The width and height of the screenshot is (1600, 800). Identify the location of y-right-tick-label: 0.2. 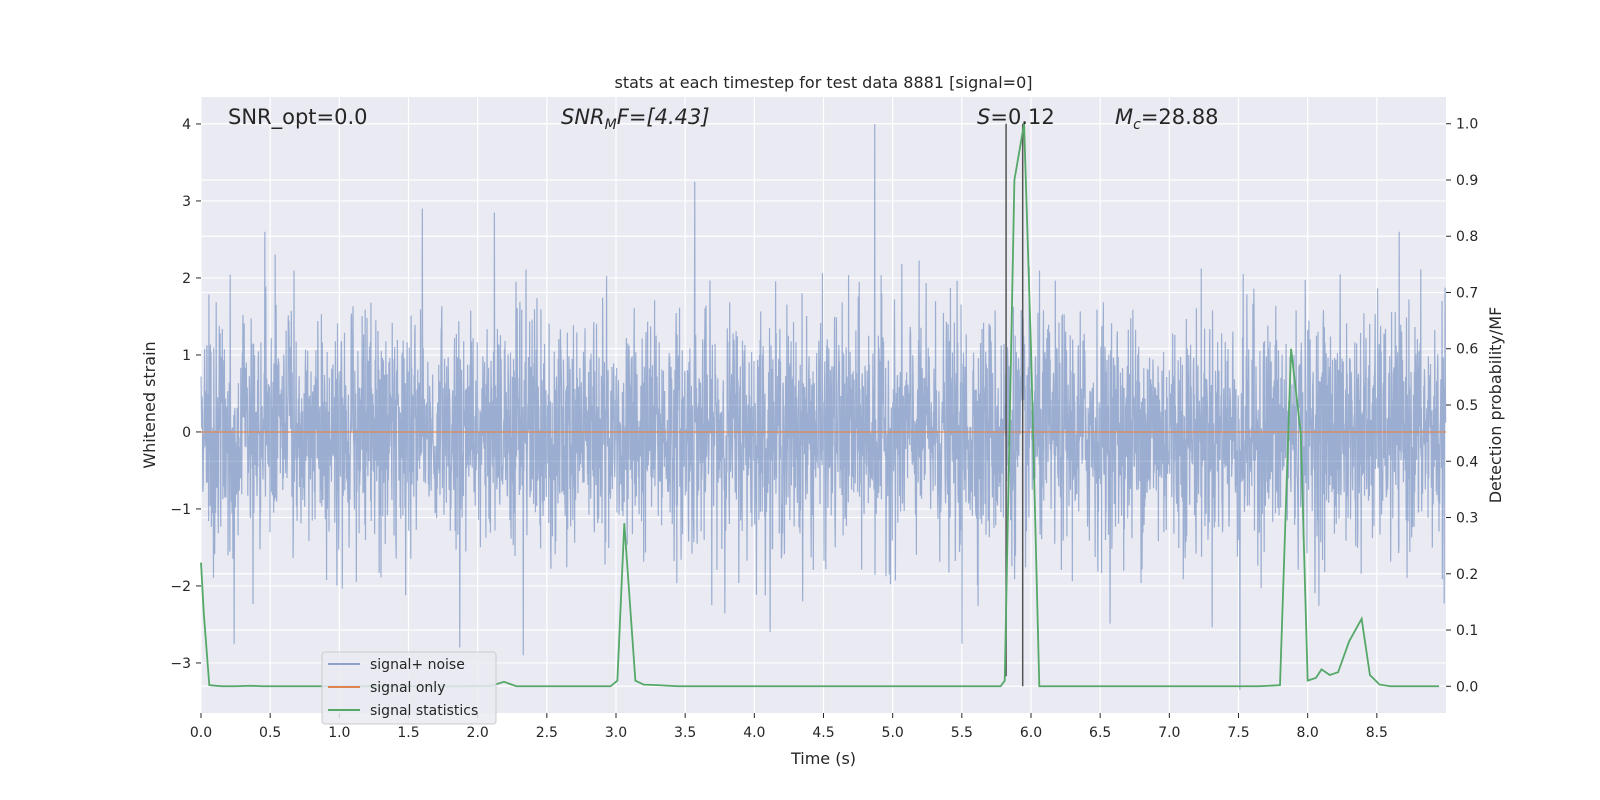
(1467, 575).